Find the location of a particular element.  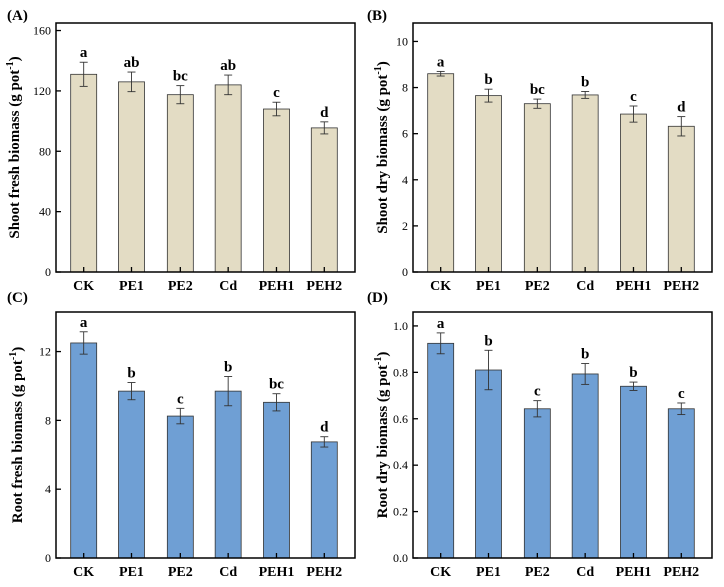

y-tick-label: 6 is located at coordinates (405, 134).